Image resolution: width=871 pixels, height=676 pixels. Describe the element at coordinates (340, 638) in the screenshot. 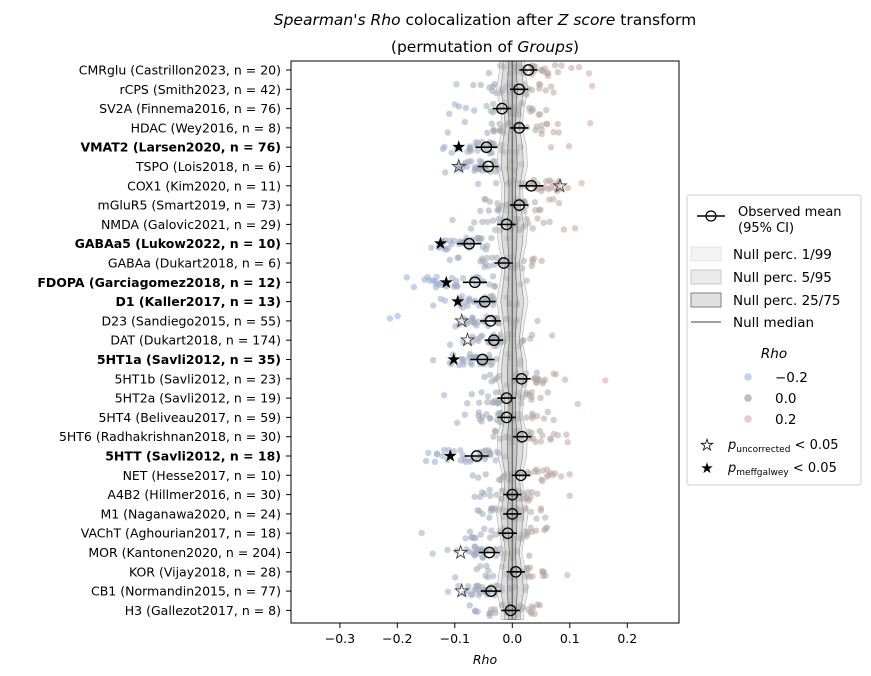

I see `x-tick-label: −0.3` at that location.